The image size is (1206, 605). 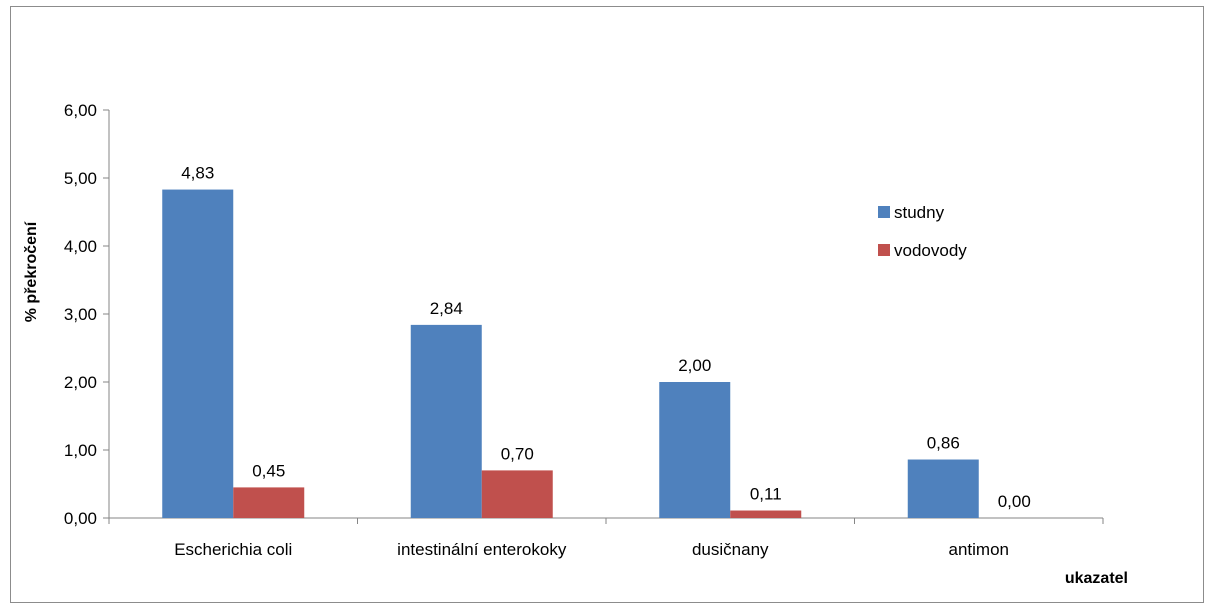 What do you see at coordinates (31, 271) in the screenshot?
I see `y-axis-title: % překročení` at bounding box center [31, 271].